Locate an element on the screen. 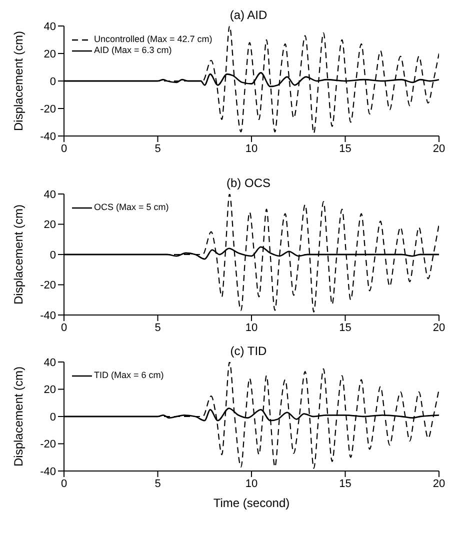  chart-title: (b) OCS is located at coordinates (248, 183).